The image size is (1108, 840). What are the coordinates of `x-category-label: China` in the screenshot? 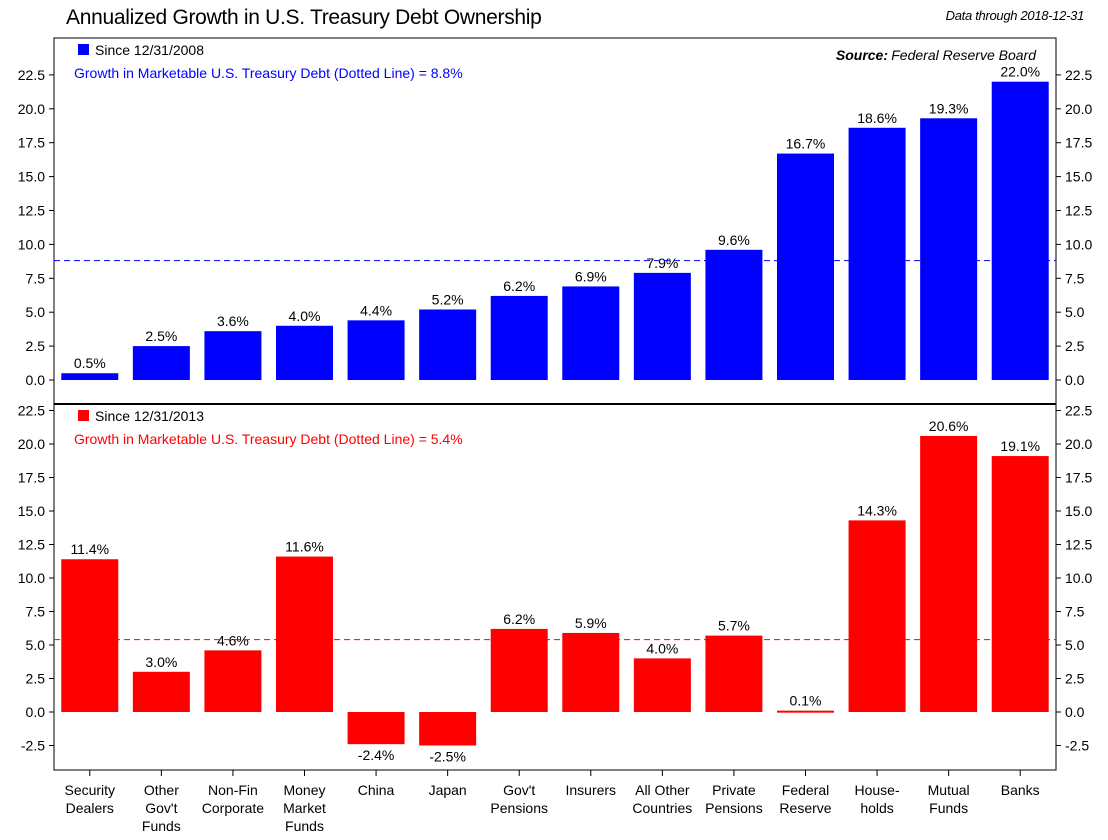 It's located at (376, 790).